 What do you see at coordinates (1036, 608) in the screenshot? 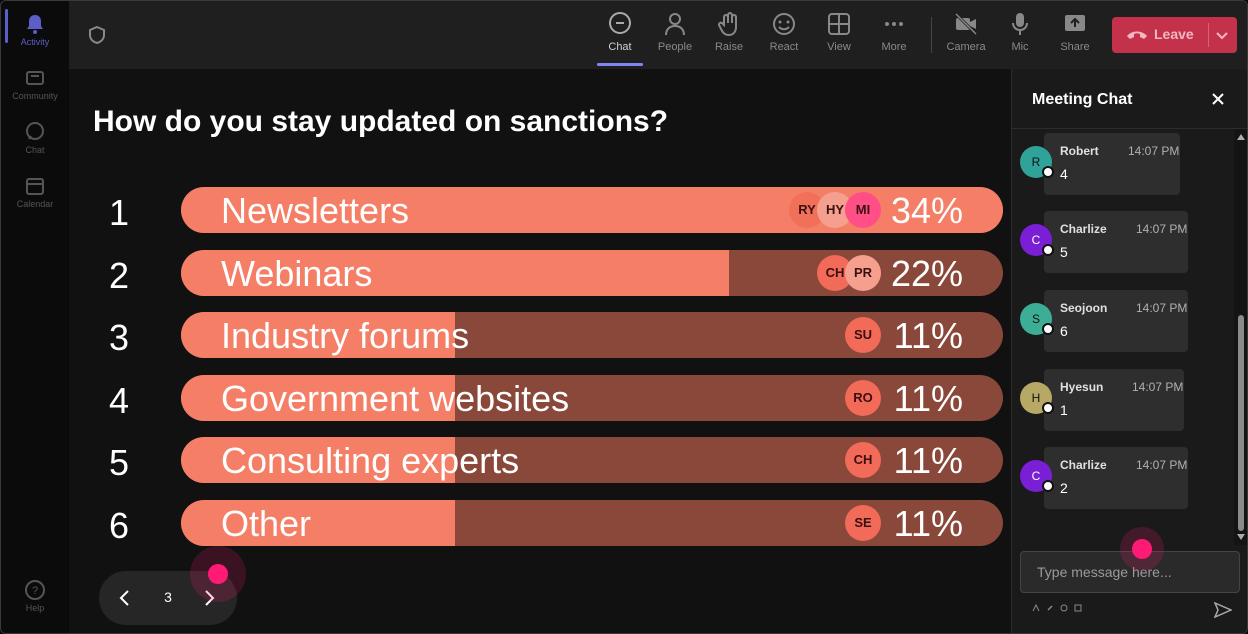
I see `format-icon` at bounding box center [1036, 608].